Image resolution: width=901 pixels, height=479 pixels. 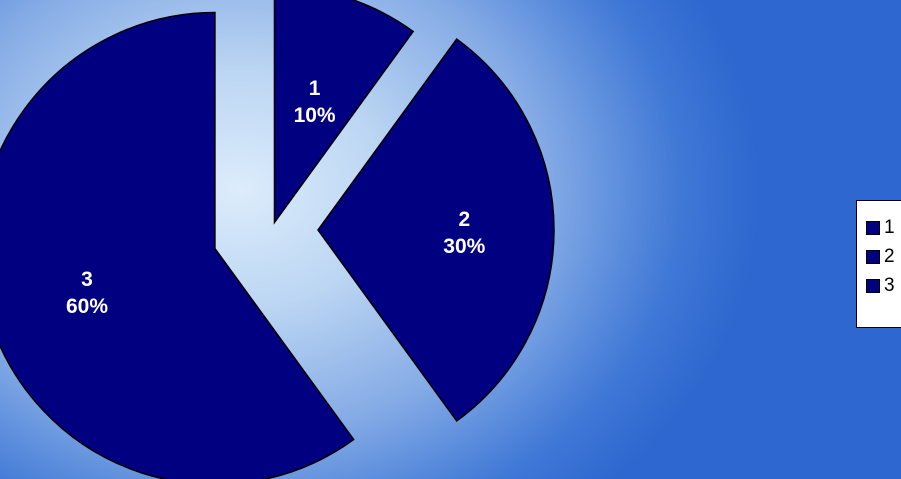 I want to click on legend-label-1: 1, so click(x=889, y=227).